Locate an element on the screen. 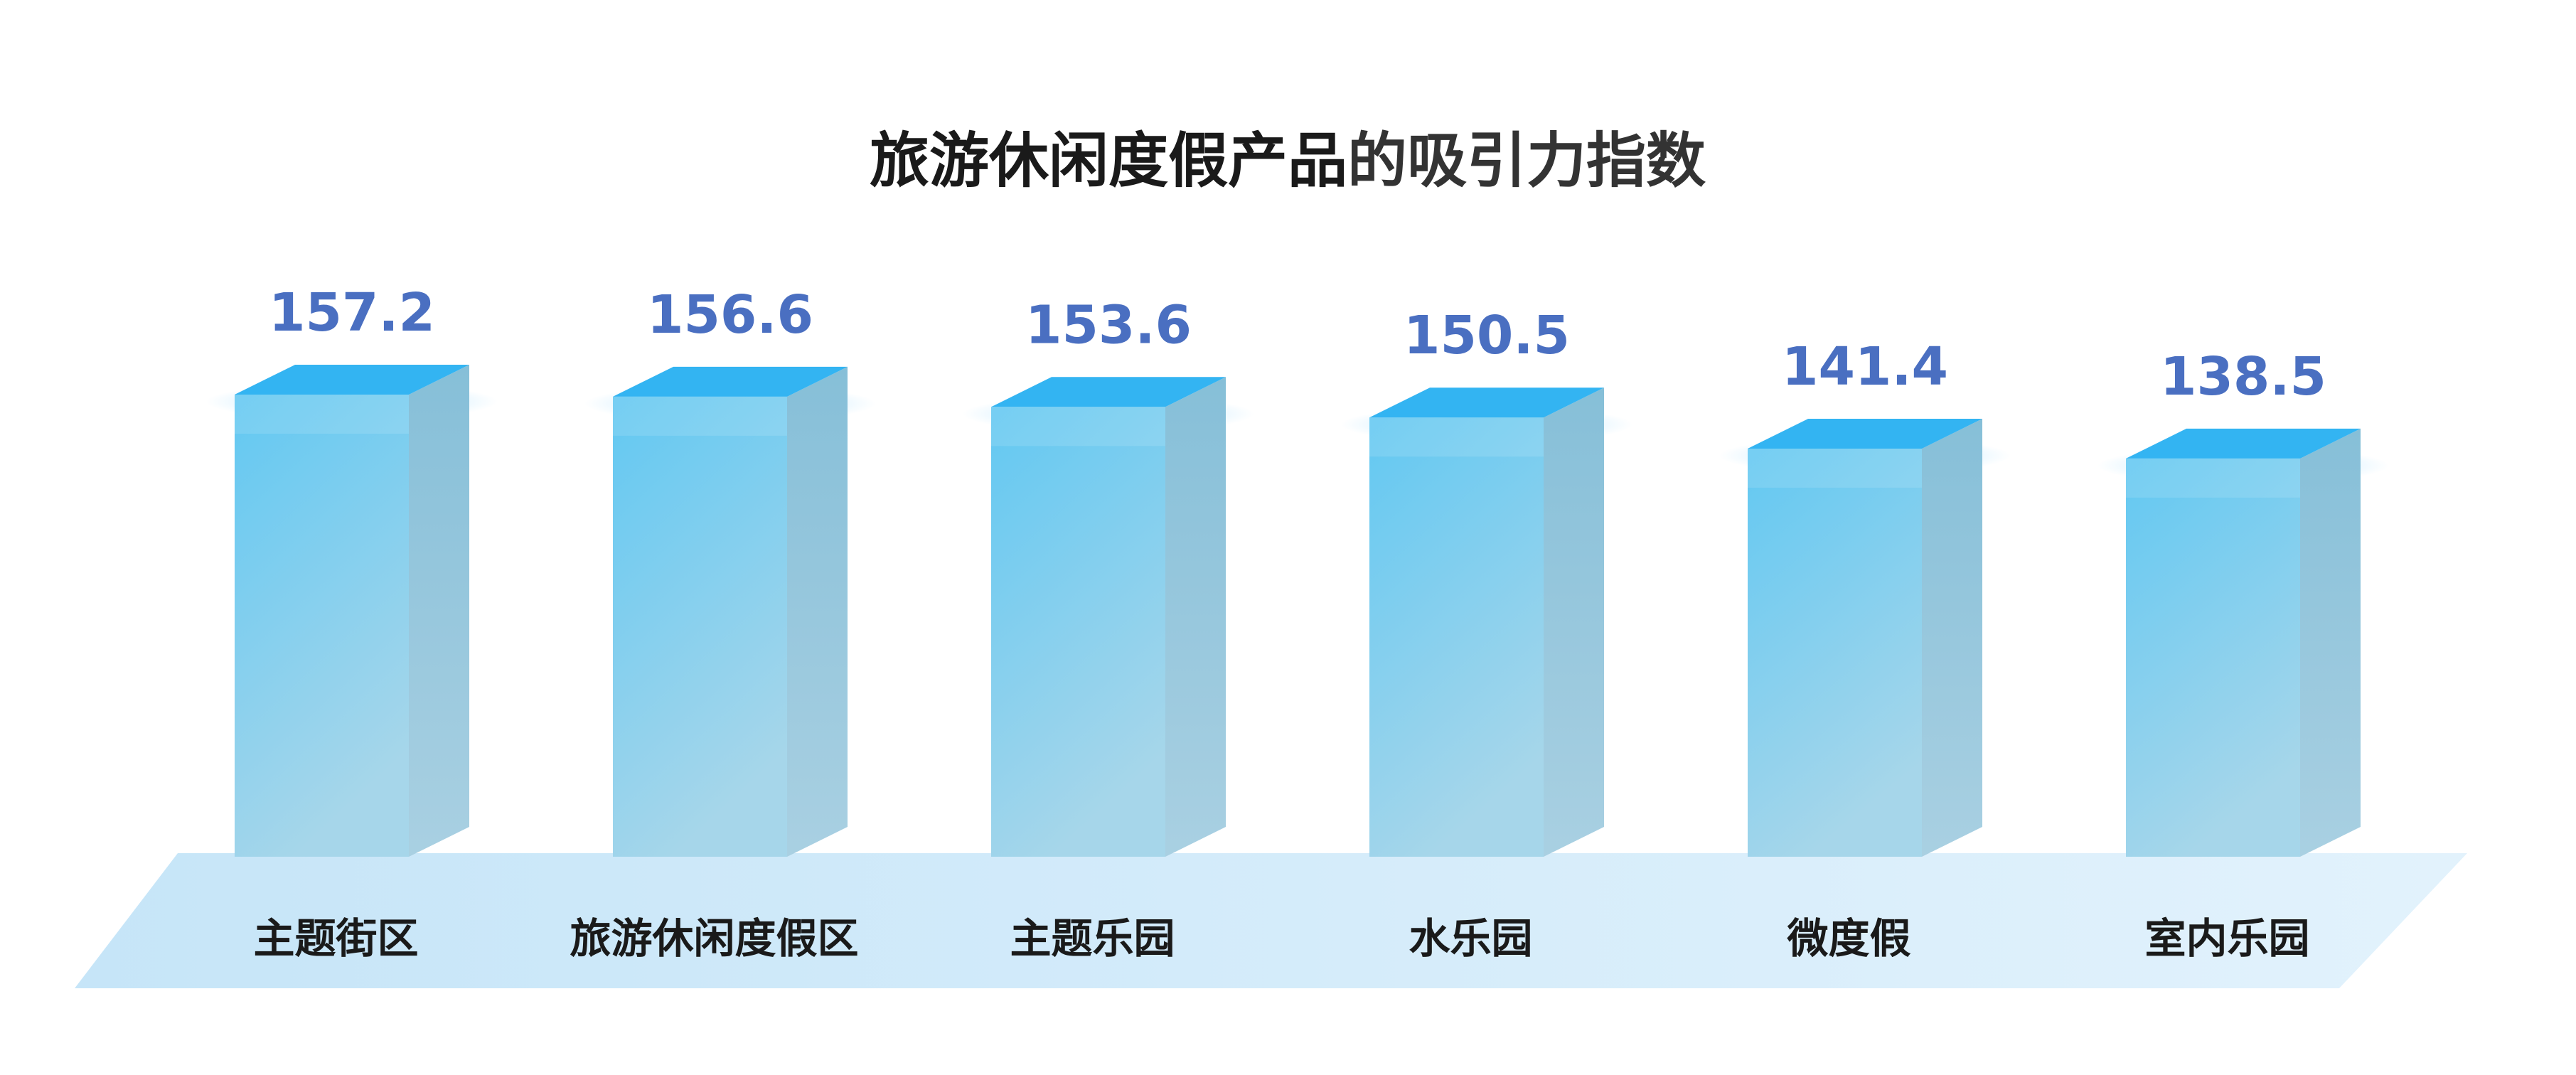  category-label: 水乐园 is located at coordinates (1470, 938).